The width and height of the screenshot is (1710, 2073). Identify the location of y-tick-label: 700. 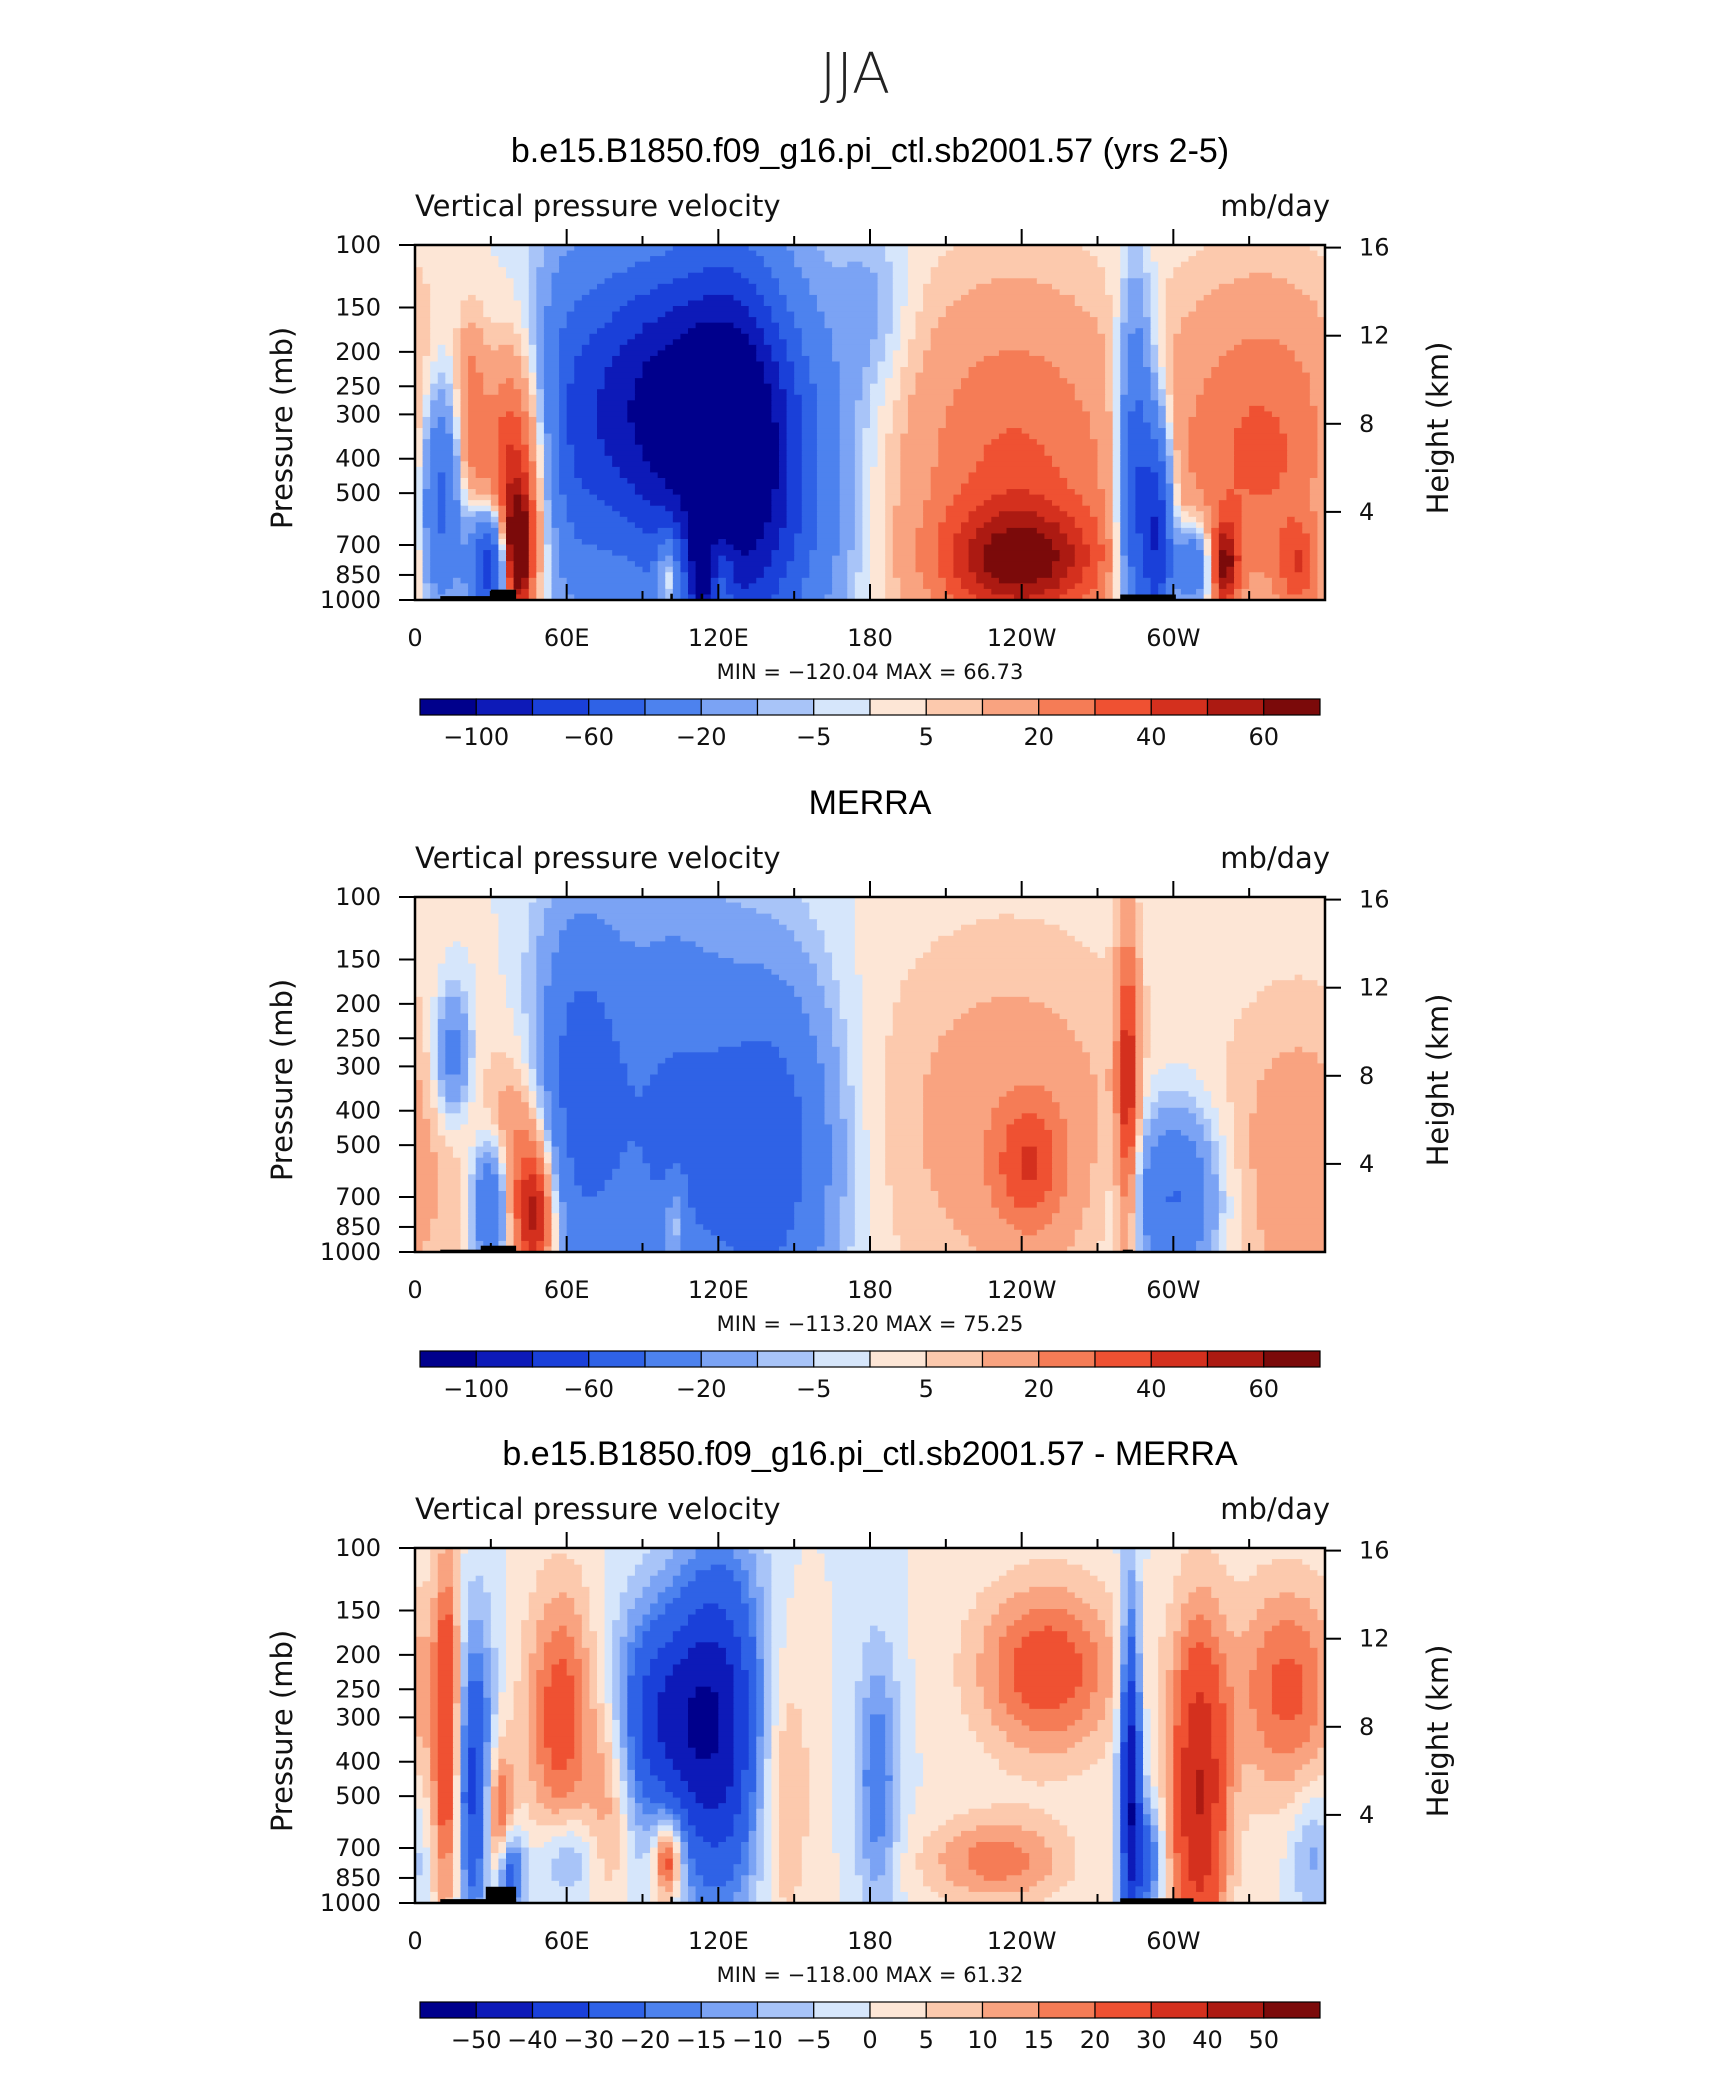
(358, 1197).